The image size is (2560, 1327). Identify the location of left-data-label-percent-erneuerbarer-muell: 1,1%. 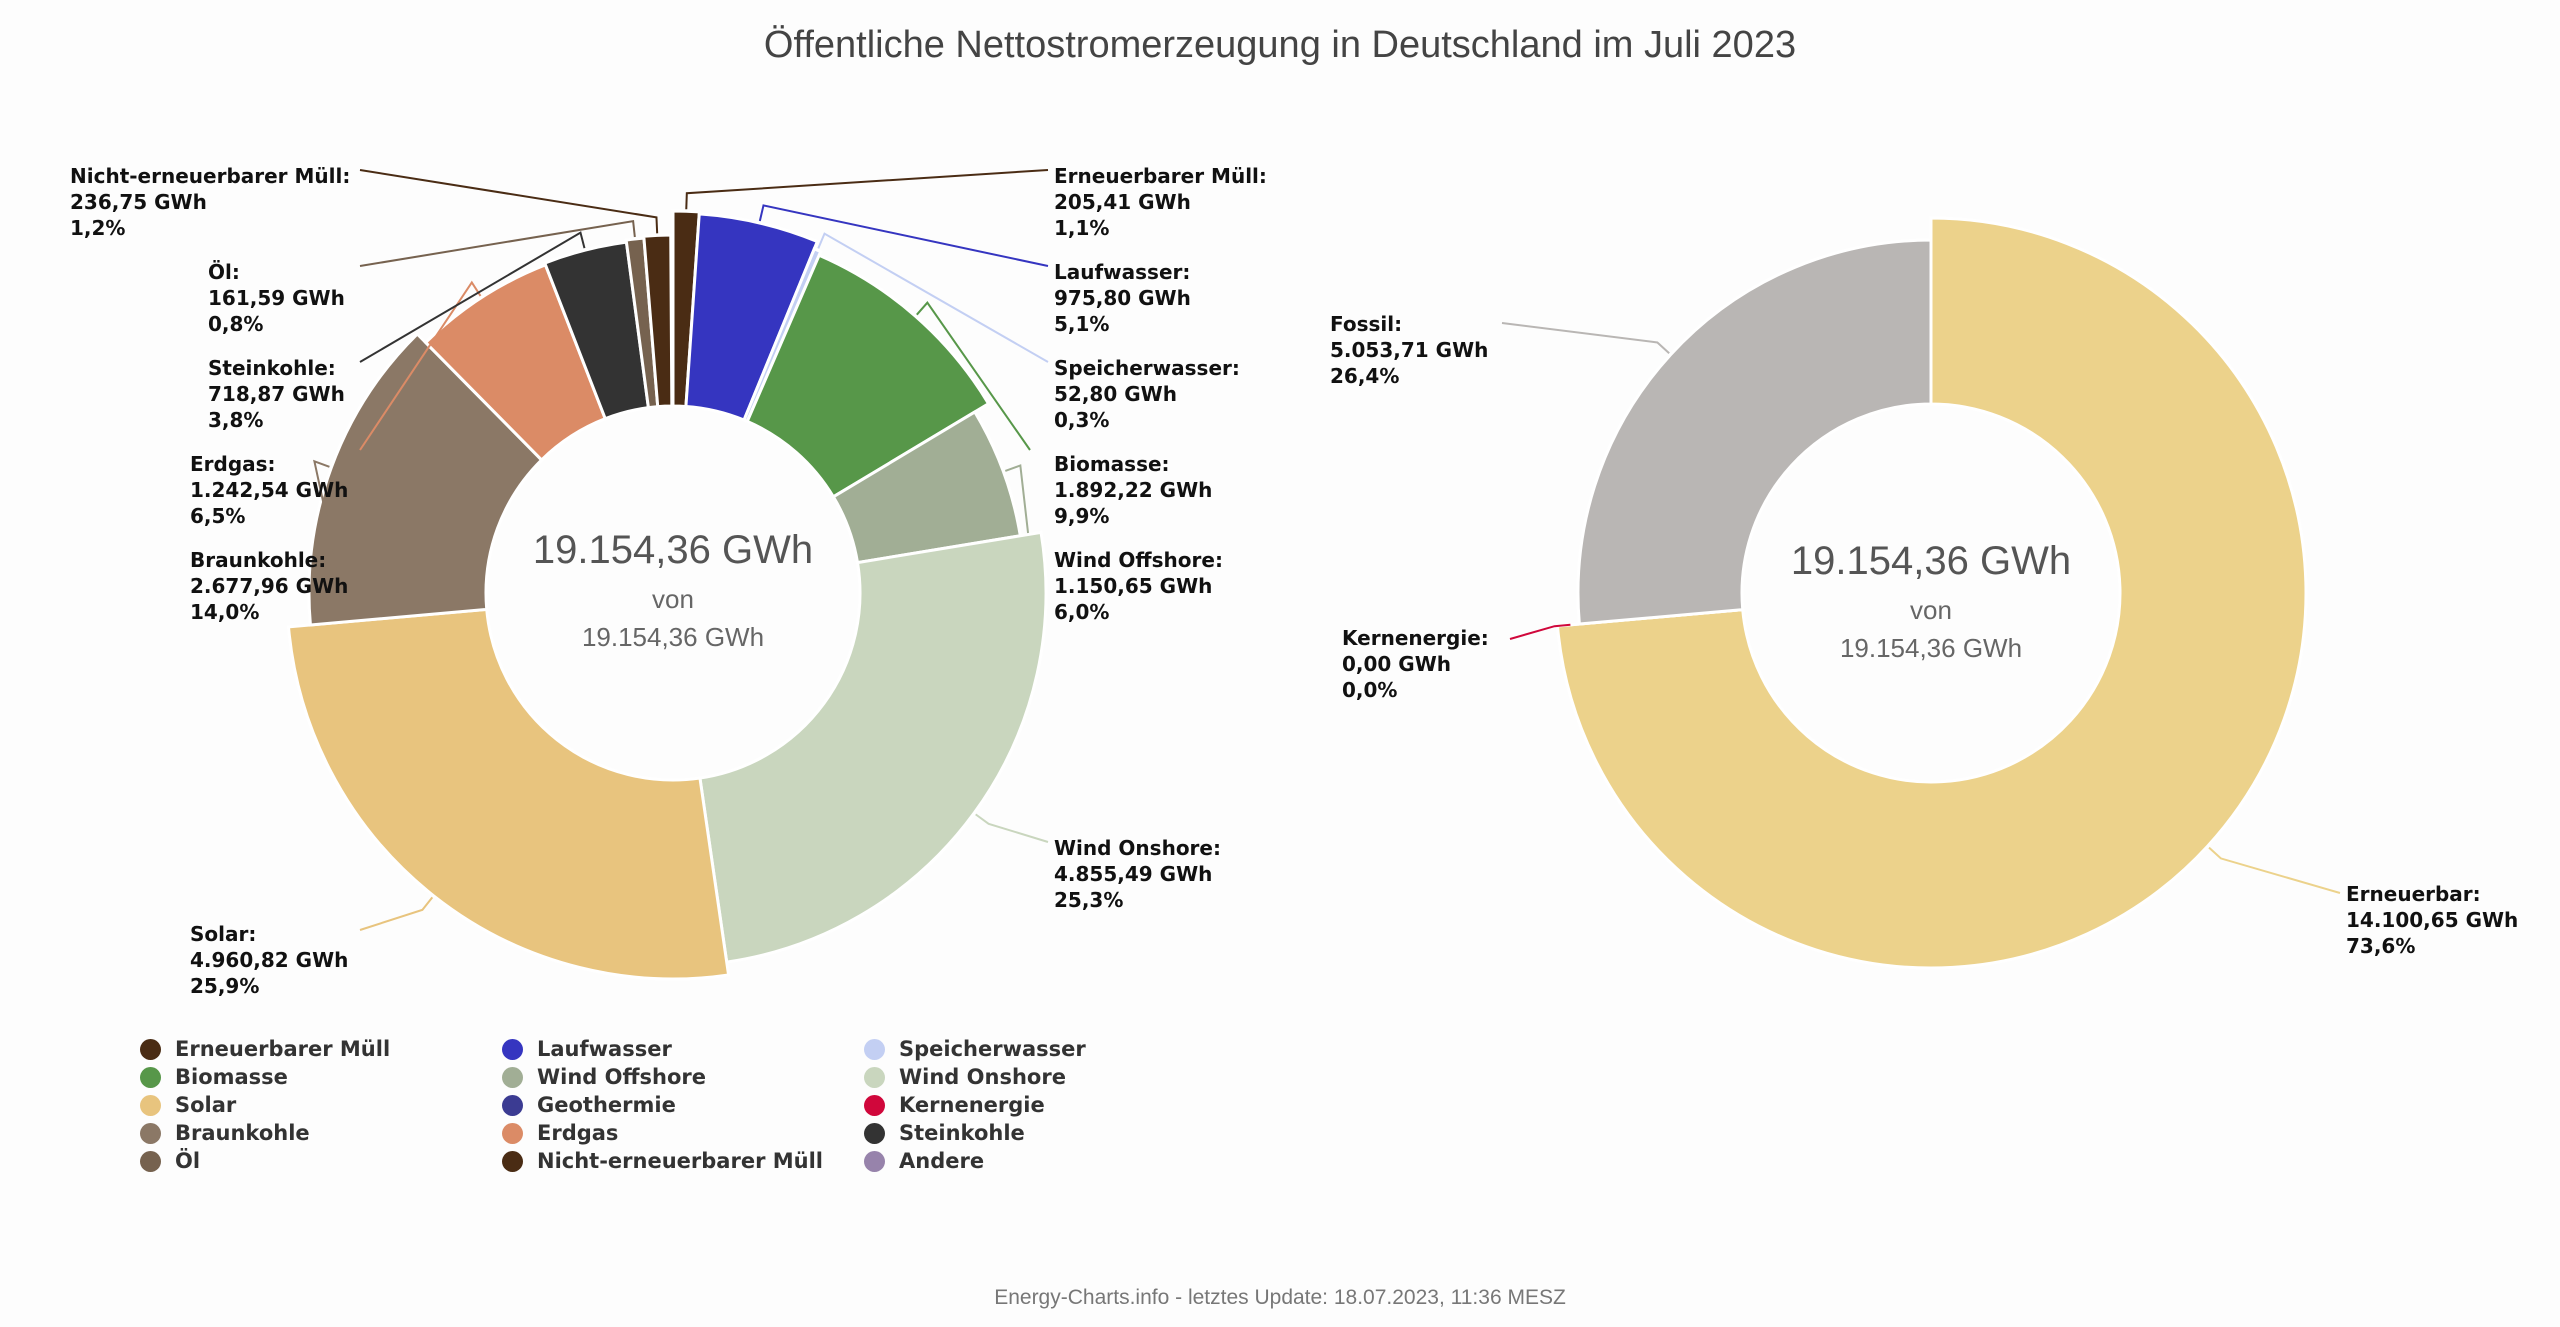
(1081, 228).